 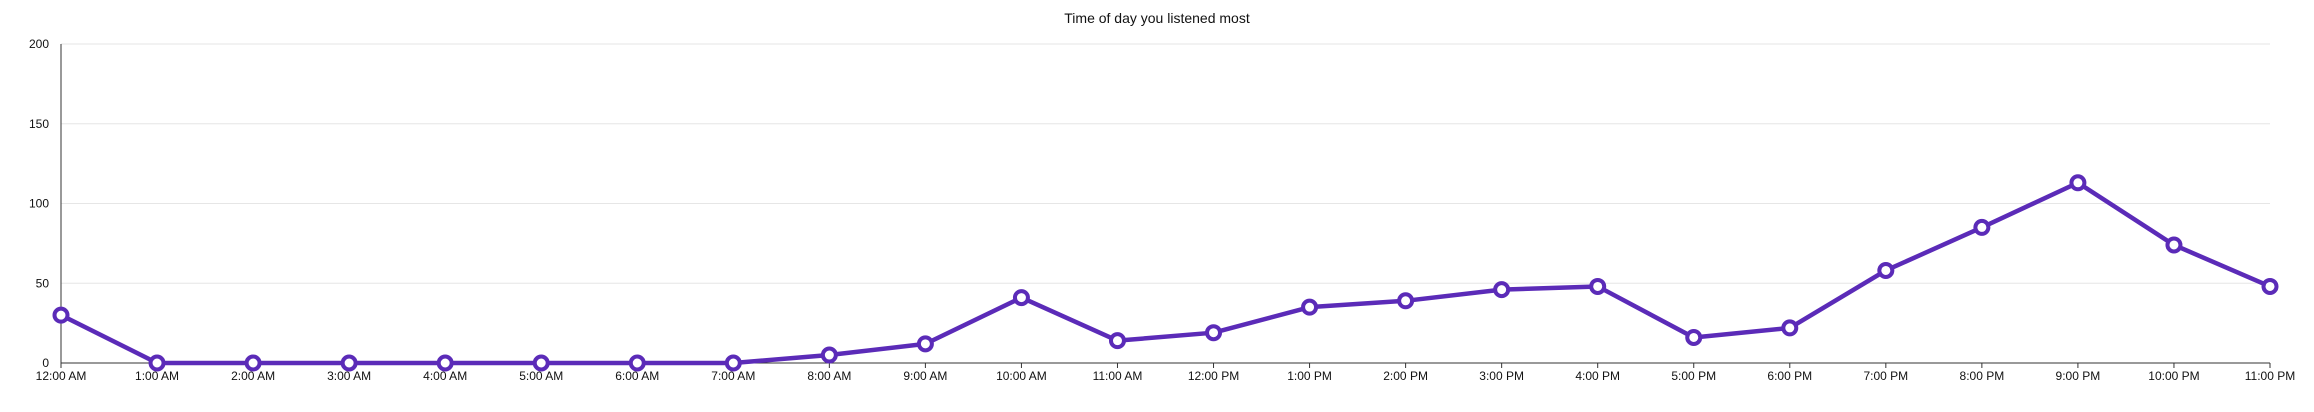 What do you see at coordinates (829, 376) in the screenshot?
I see `x-tick-label: 8:00 AM` at bounding box center [829, 376].